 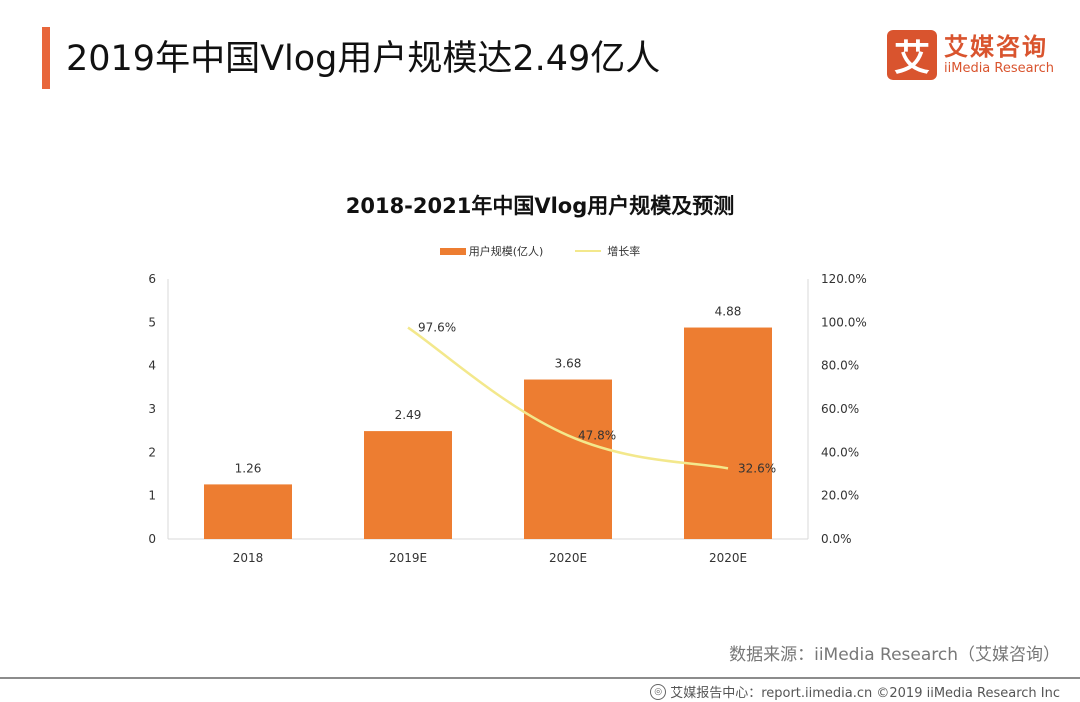 What do you see at coordinates (912, 55) in the screenshot?
I see `logo-mark-icon: 艾` at bounding box center [912, 55].